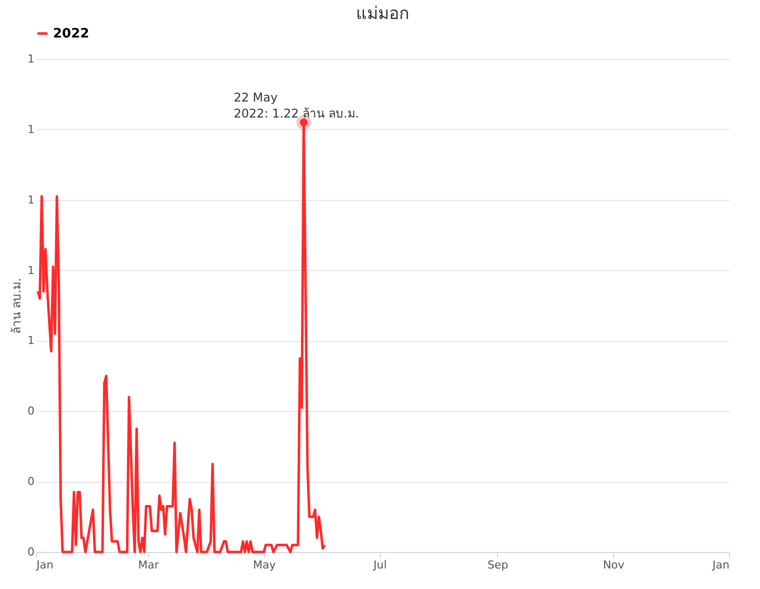 The image size is (760, 589). Describe the element at coordinates (498, 565) in the screenshot. I see `x-tick-label: Sep` at that location.